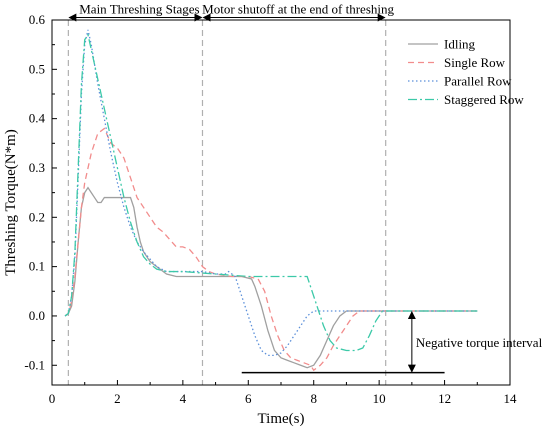 The width and height of the screenshot is (550, 435). What do you see at coordinates (484, 99) in the screenshot?
I see `legend-label: Staggered Row` at bounding box center [484, 99].